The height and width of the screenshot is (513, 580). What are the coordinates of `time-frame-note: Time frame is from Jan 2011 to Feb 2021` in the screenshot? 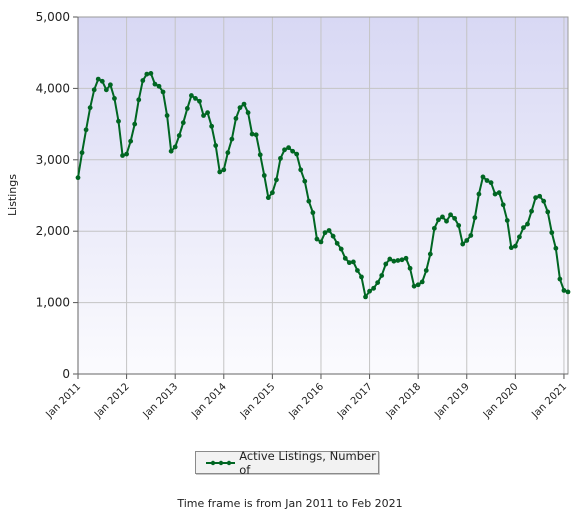 It's located at (290, 503).